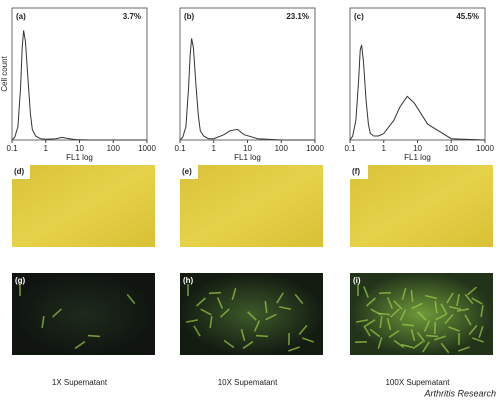 Image resolution: width=500 pixels, height=400 pixels. What do you see at coordinates (21, 16) in the screenshot?
I see `panel-label: (a)` at bounding box center [21, 16].